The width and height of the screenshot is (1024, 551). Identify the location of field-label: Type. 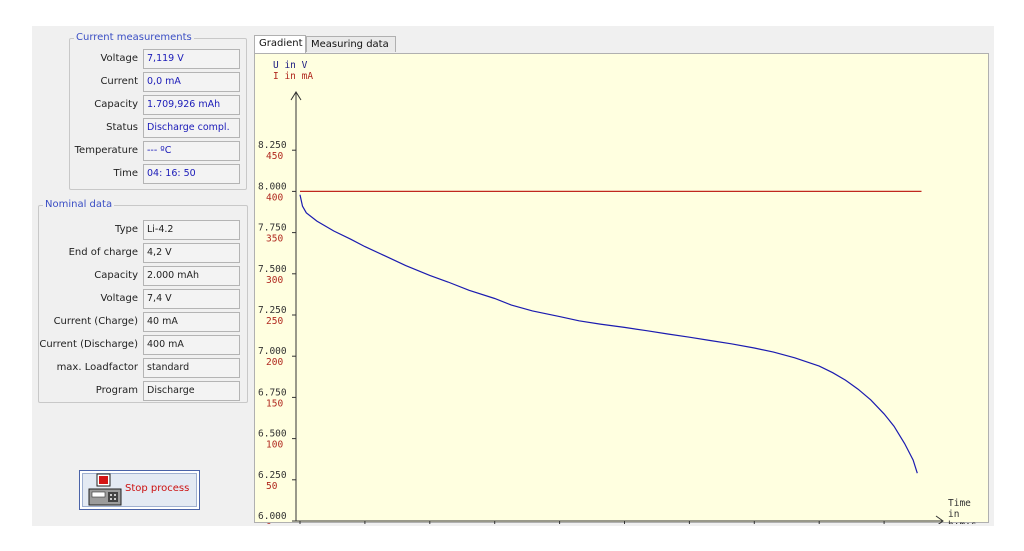
(126, 229).